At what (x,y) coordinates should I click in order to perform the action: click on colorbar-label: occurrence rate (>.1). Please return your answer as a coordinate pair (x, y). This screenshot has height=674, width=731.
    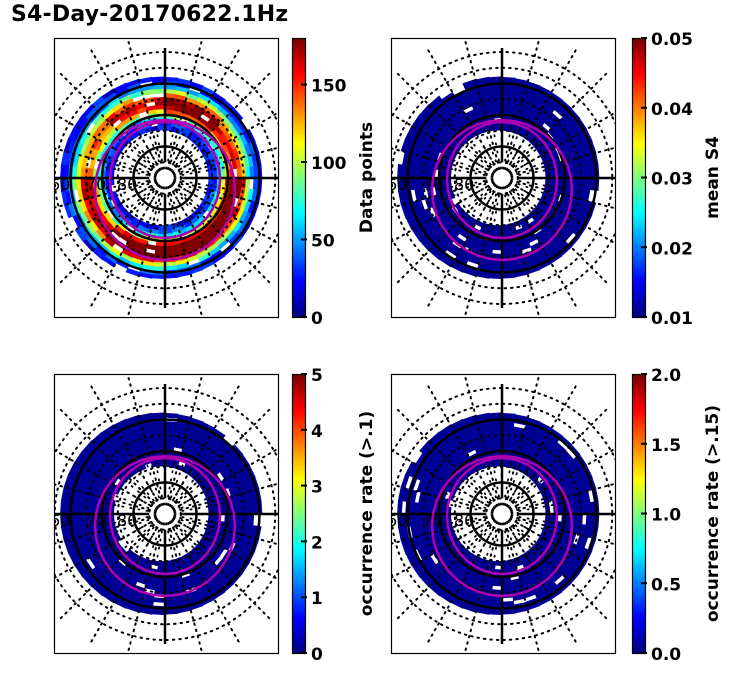
    Looking at the image, I should click on (367, 513).